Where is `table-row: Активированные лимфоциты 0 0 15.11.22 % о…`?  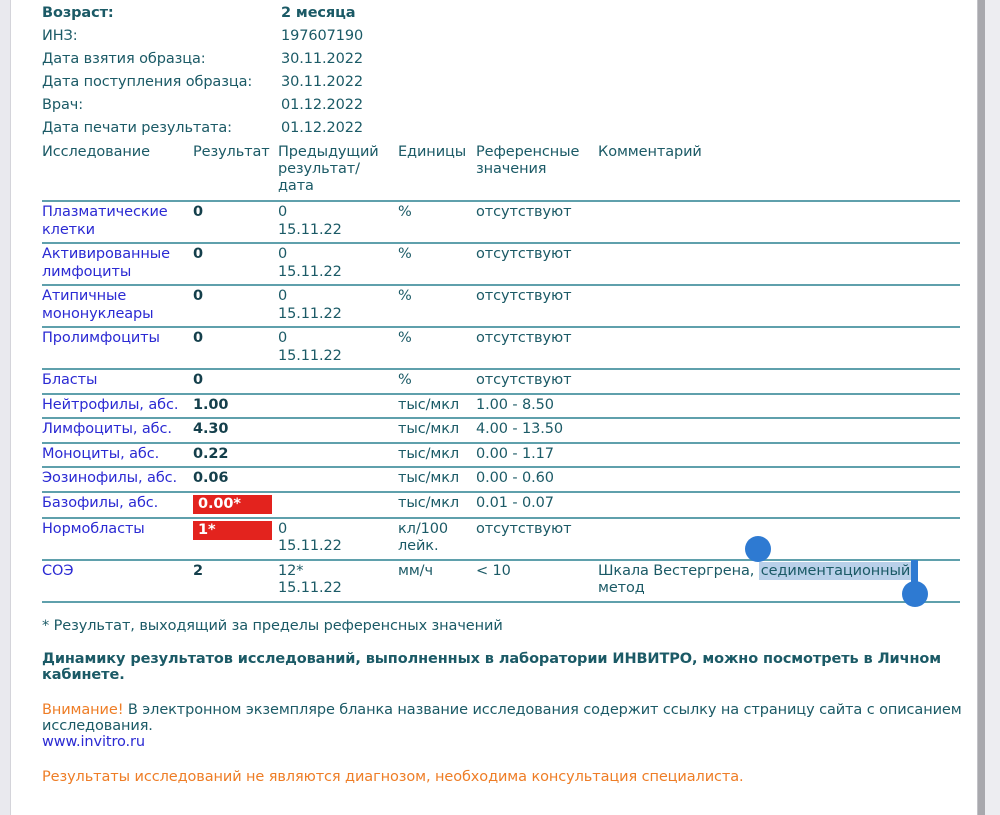 table-row: Активированные лимфоциты 0 0 15.11.22 % о… is located at coordinates (501, 263).